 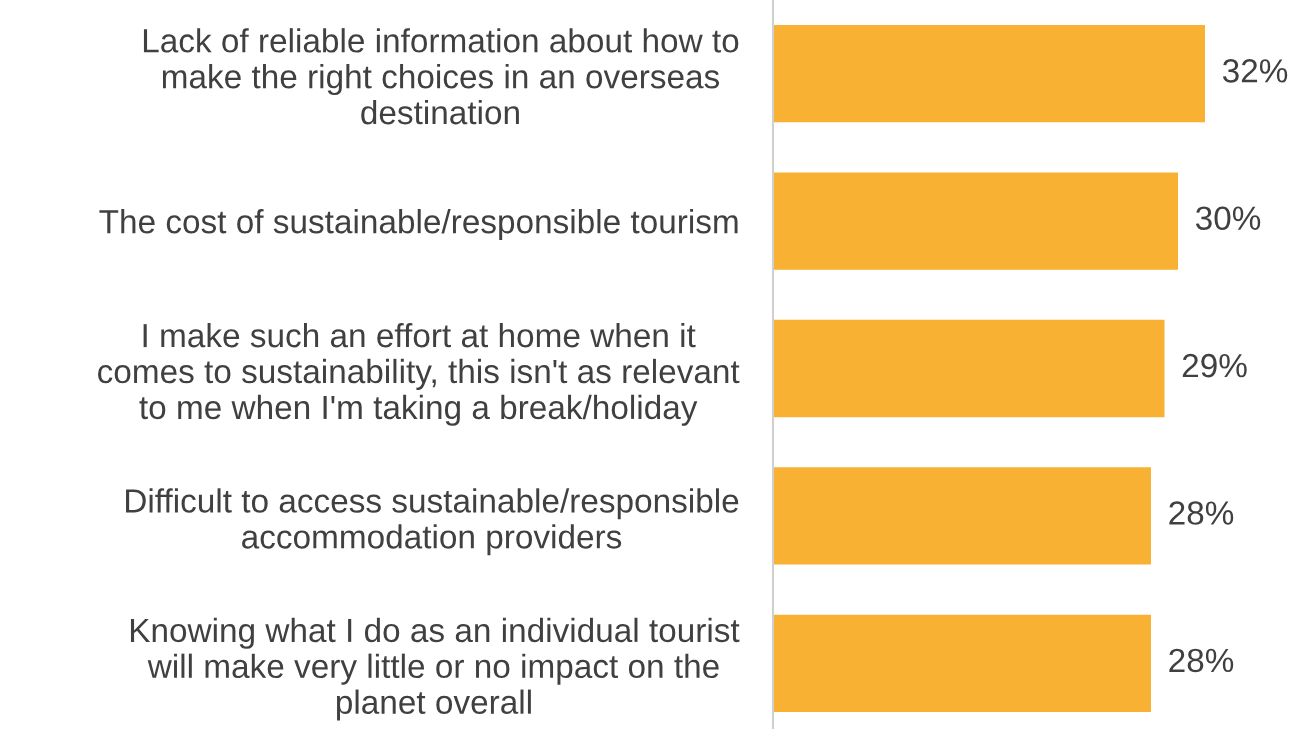 What do you see at coordinates (441, 76) in the screenshot?
I see `y-tick-label: Lack of reliable information about how to make the right choices in an overseas destination` at bounding box center [441, 76].